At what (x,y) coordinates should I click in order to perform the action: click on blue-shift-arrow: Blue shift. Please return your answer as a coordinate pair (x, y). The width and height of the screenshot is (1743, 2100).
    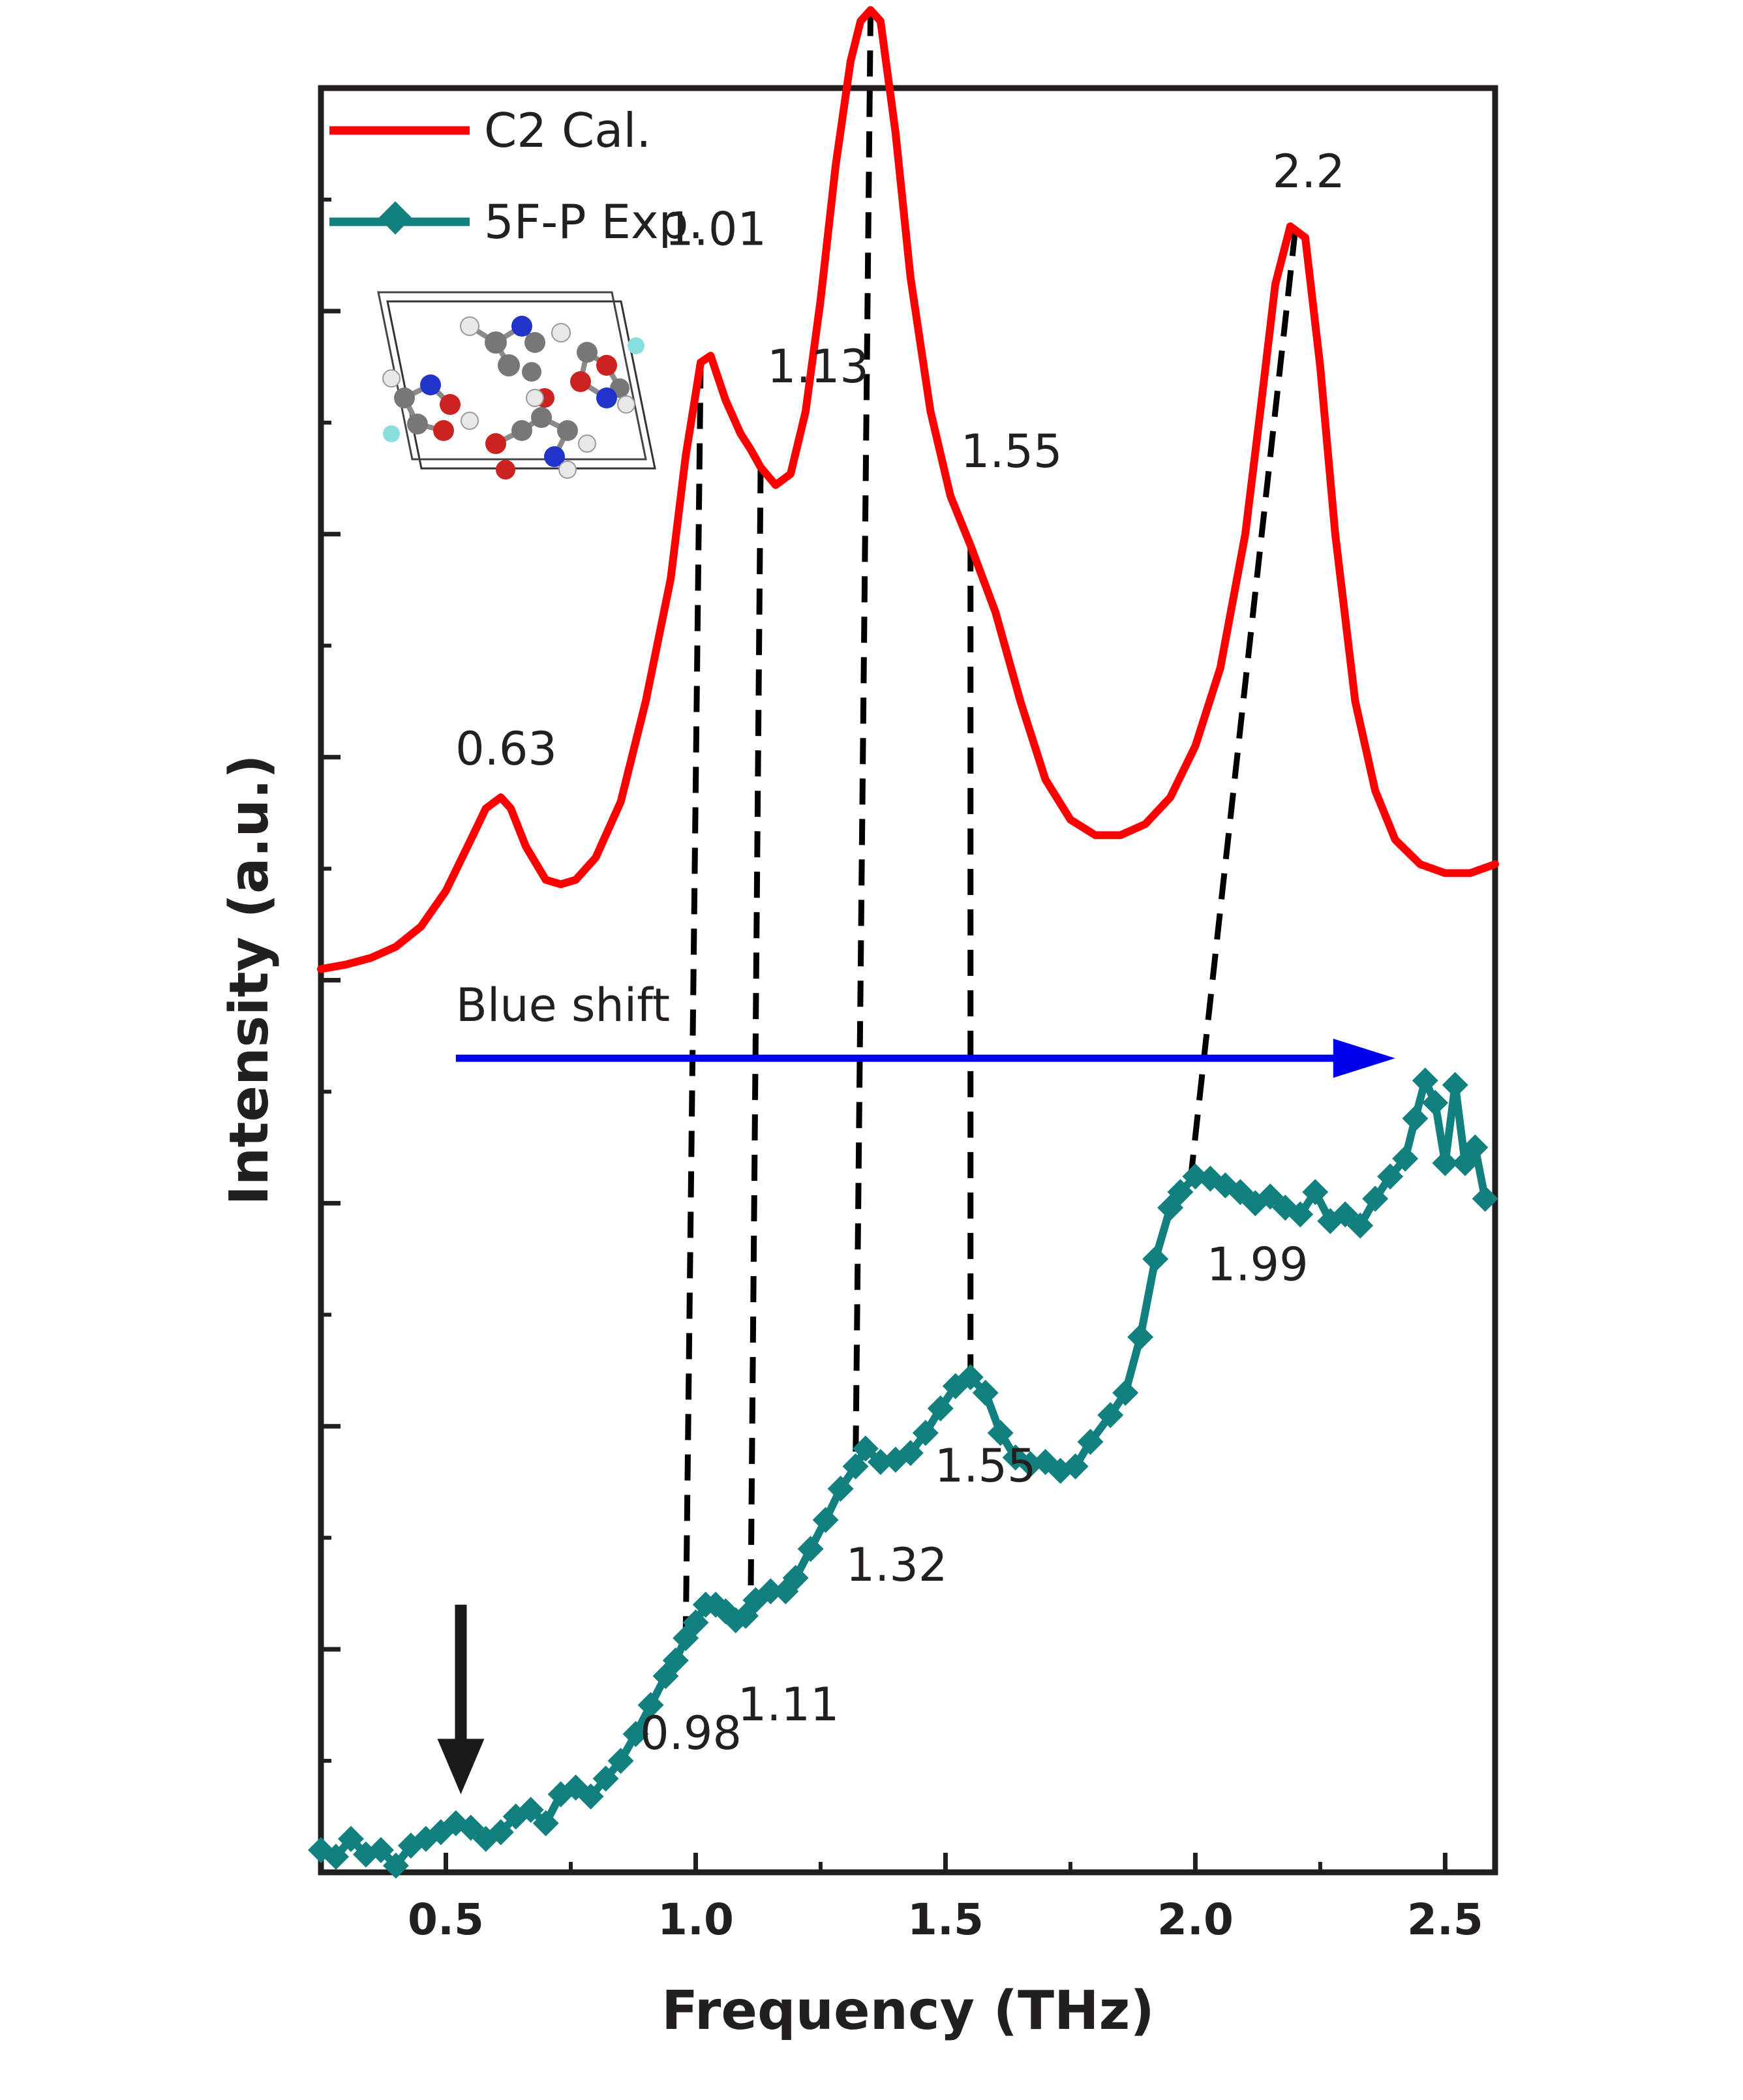
    Looking at the image, I should click on (925, 1028).